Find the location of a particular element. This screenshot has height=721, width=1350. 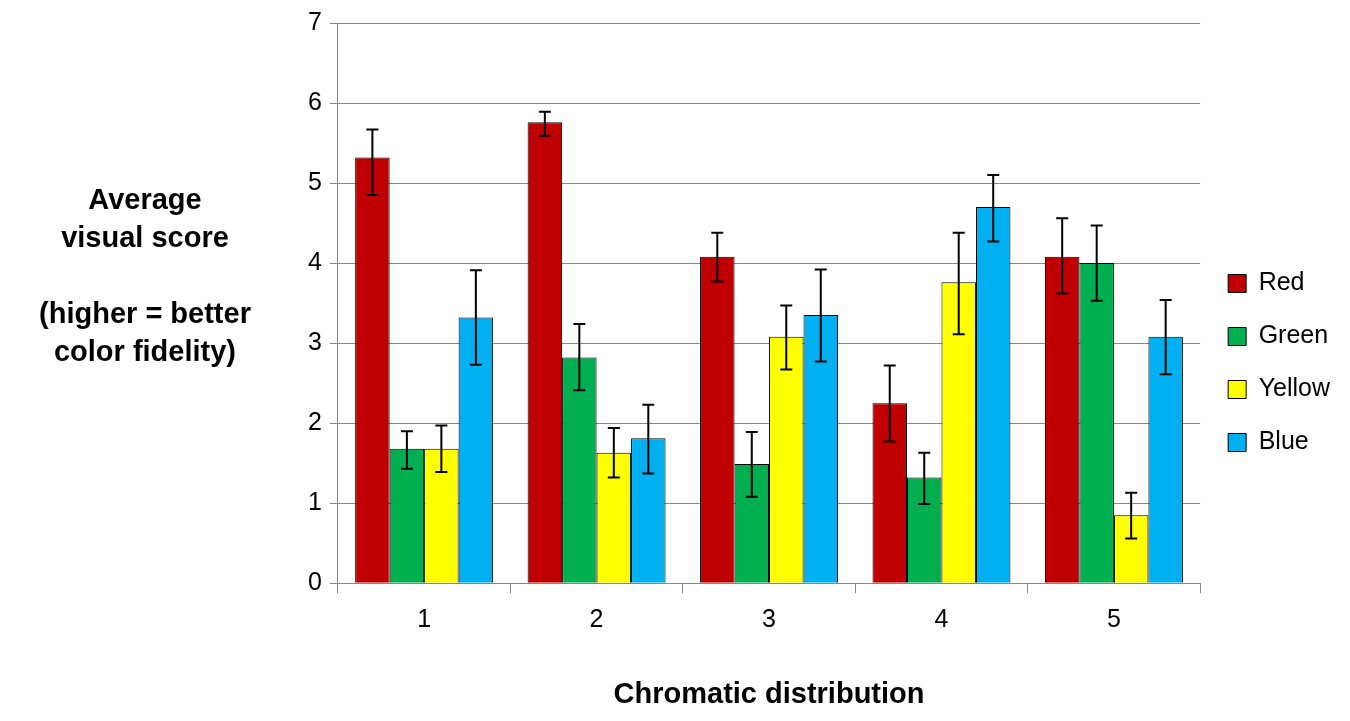

text: Average visual score (higher = better color fidelity) is located at coordinates (145, 275).